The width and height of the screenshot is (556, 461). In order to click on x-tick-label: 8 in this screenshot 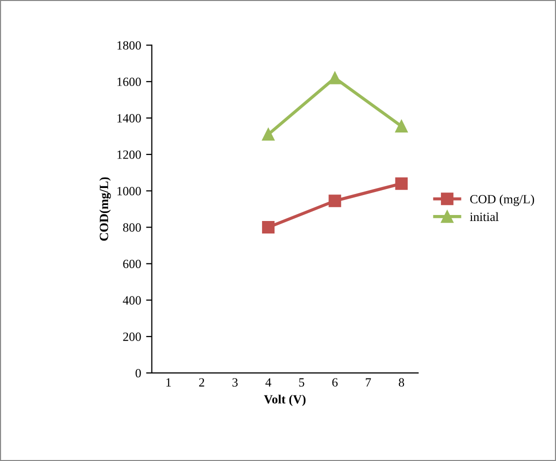, I will do `click(401, 382)`.